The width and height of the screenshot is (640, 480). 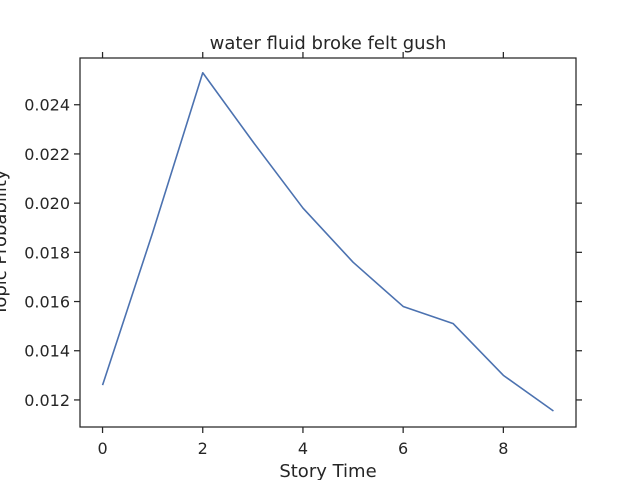 What do you see at coordinates (47, 302) in the screenshot?
I see `y-tick-label: 0.016` at bounding box center [47, 302].